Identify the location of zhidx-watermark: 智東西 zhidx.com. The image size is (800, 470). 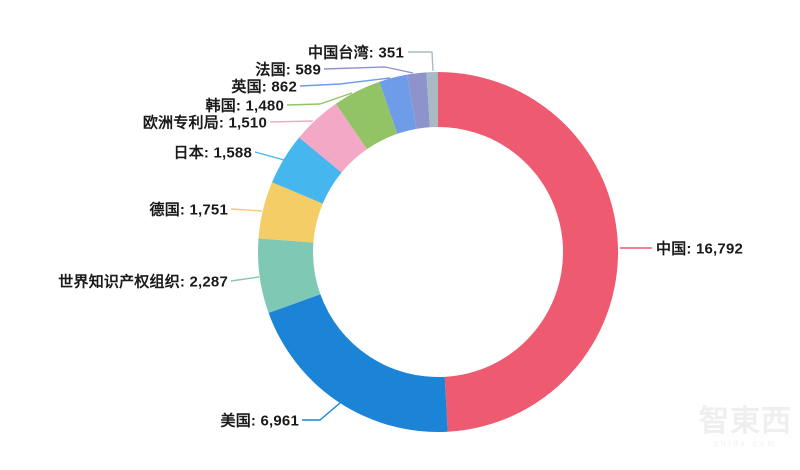
(745, 426).